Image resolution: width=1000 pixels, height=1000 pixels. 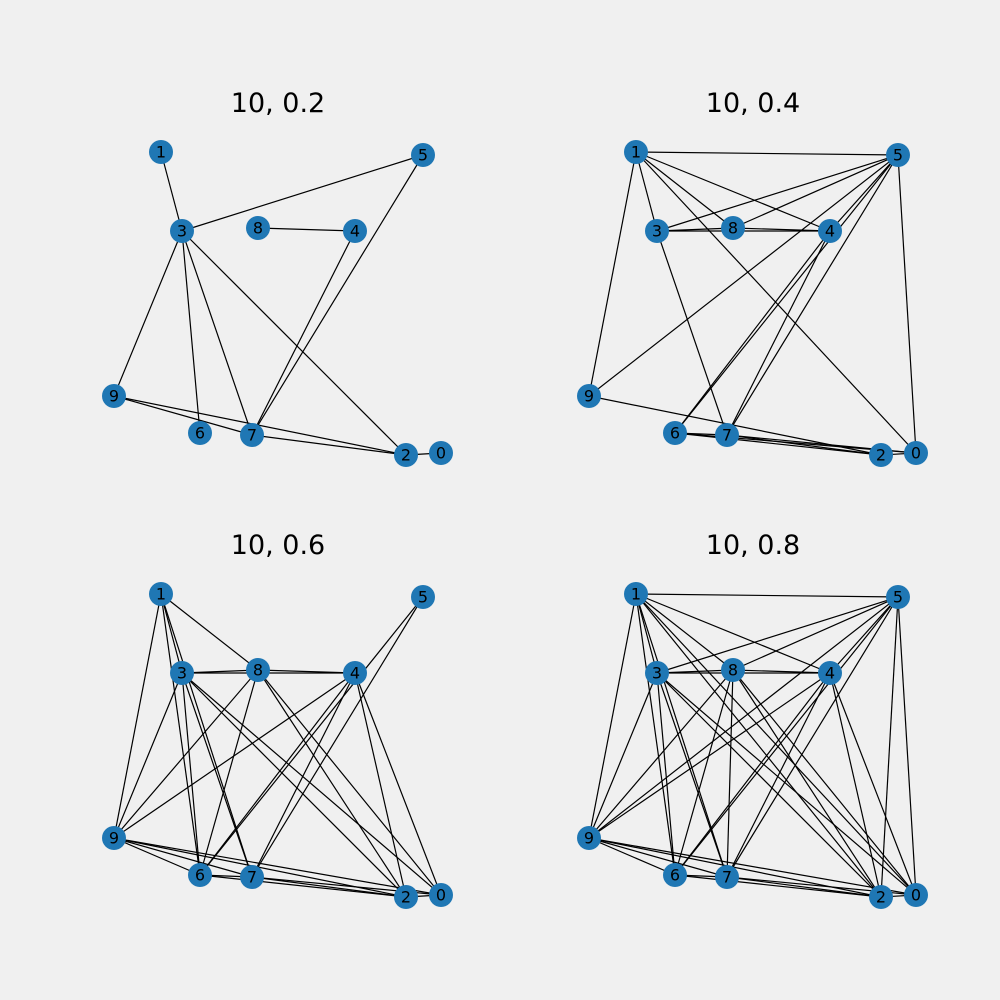 I want to click on node-8: 8, so click(x=258, y=228).